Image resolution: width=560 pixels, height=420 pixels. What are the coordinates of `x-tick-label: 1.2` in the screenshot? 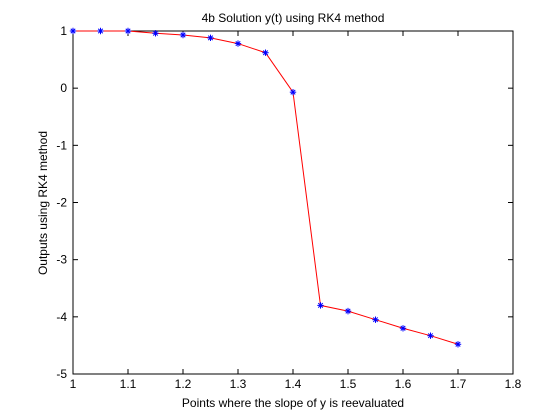 It's located at (183, 384).